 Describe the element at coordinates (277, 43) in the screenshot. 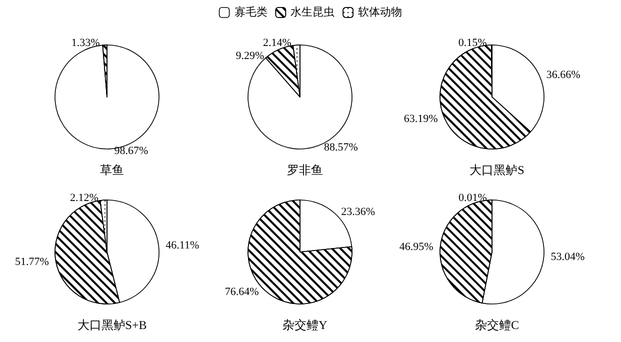

I see `data-label: 2.14%` at that location.